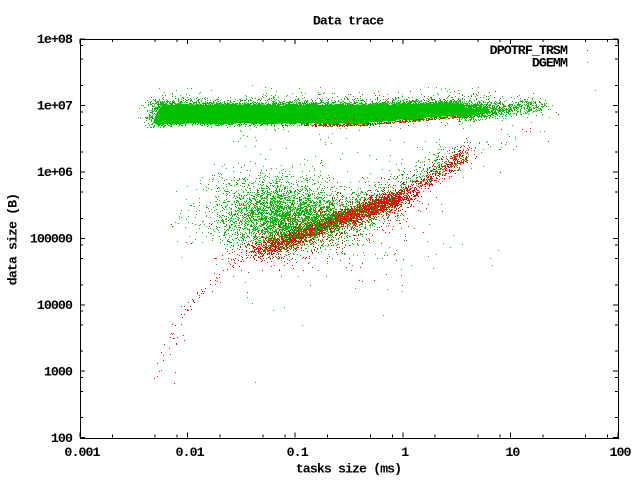 Image resolution: width=640 pixels, height=480 pixels. I want to click on svg-text: 0.1, so click(298, 452).